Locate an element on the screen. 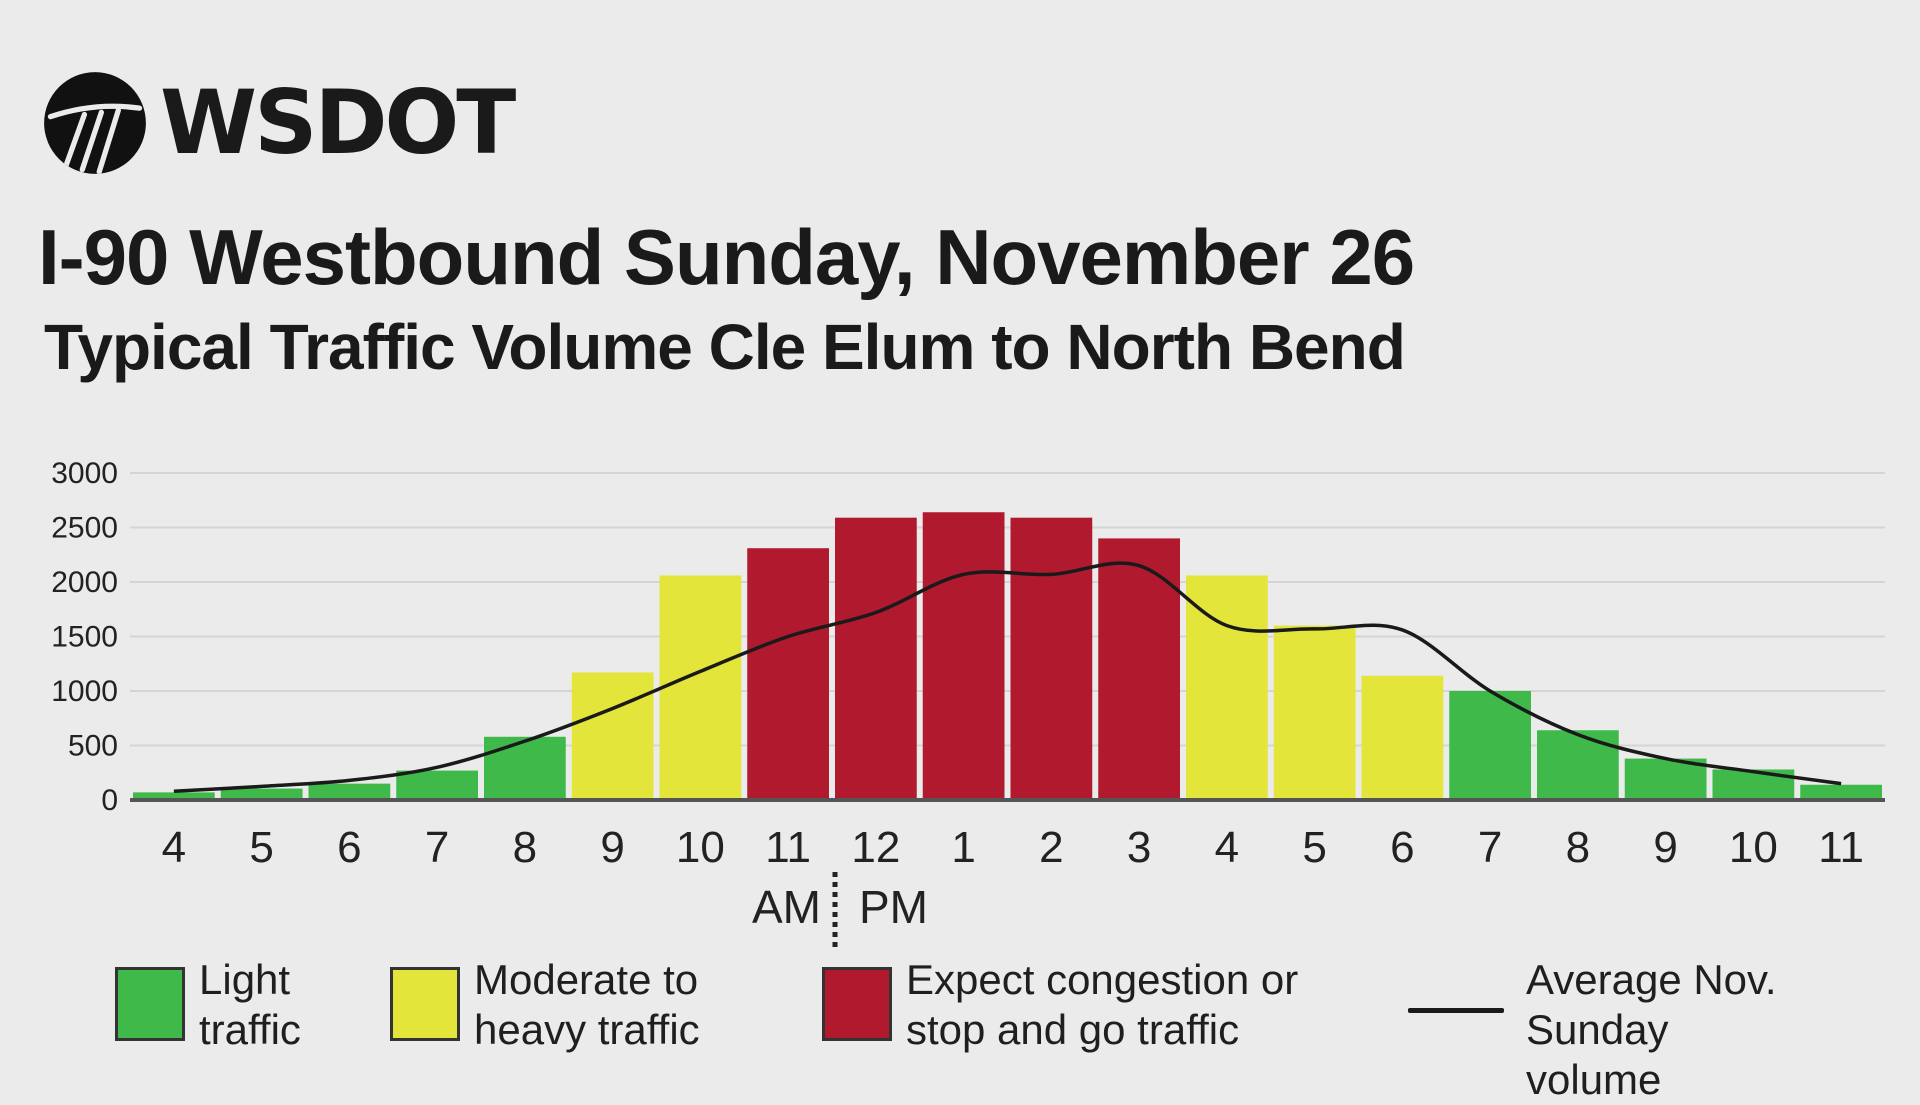 The image size is (1920, 1105). legend-label-line: Expect congestion or is located at coordinates (1102, 979).